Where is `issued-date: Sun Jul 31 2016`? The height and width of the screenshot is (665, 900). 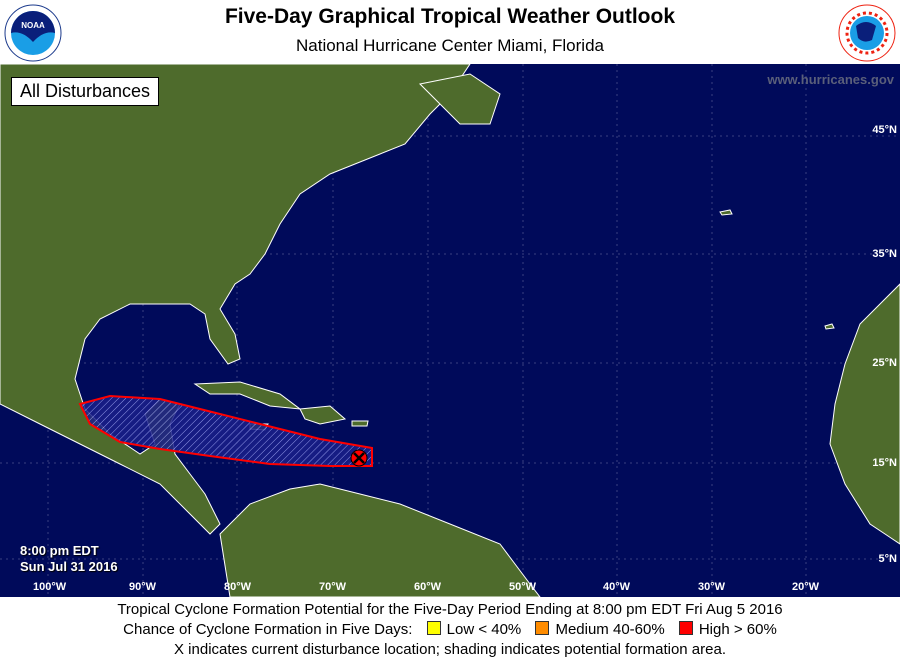 issued-date: Sun Jul 31 2016 is located at coordinates (69, 566).